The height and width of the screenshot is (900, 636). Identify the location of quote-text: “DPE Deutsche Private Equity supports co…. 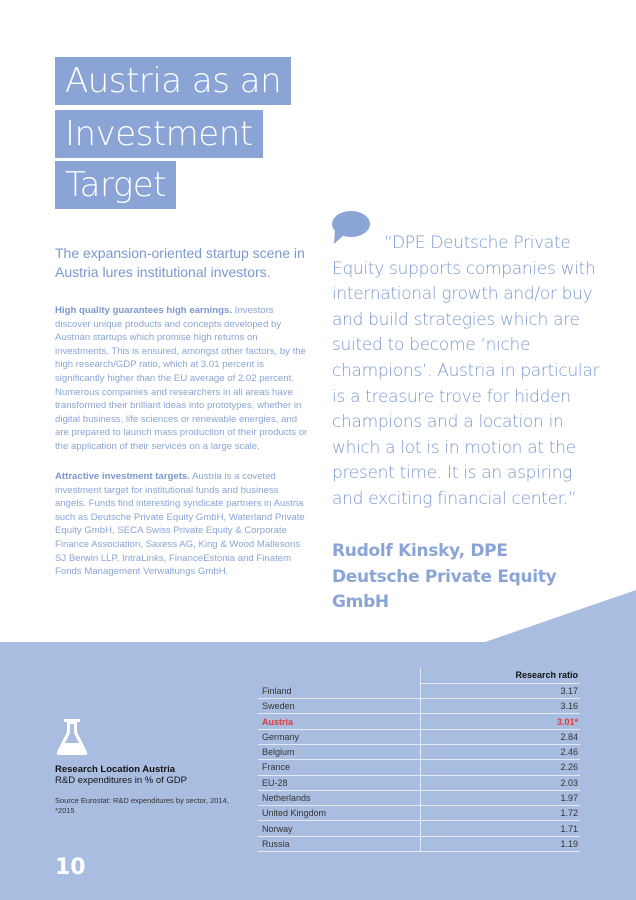
(467, 372).